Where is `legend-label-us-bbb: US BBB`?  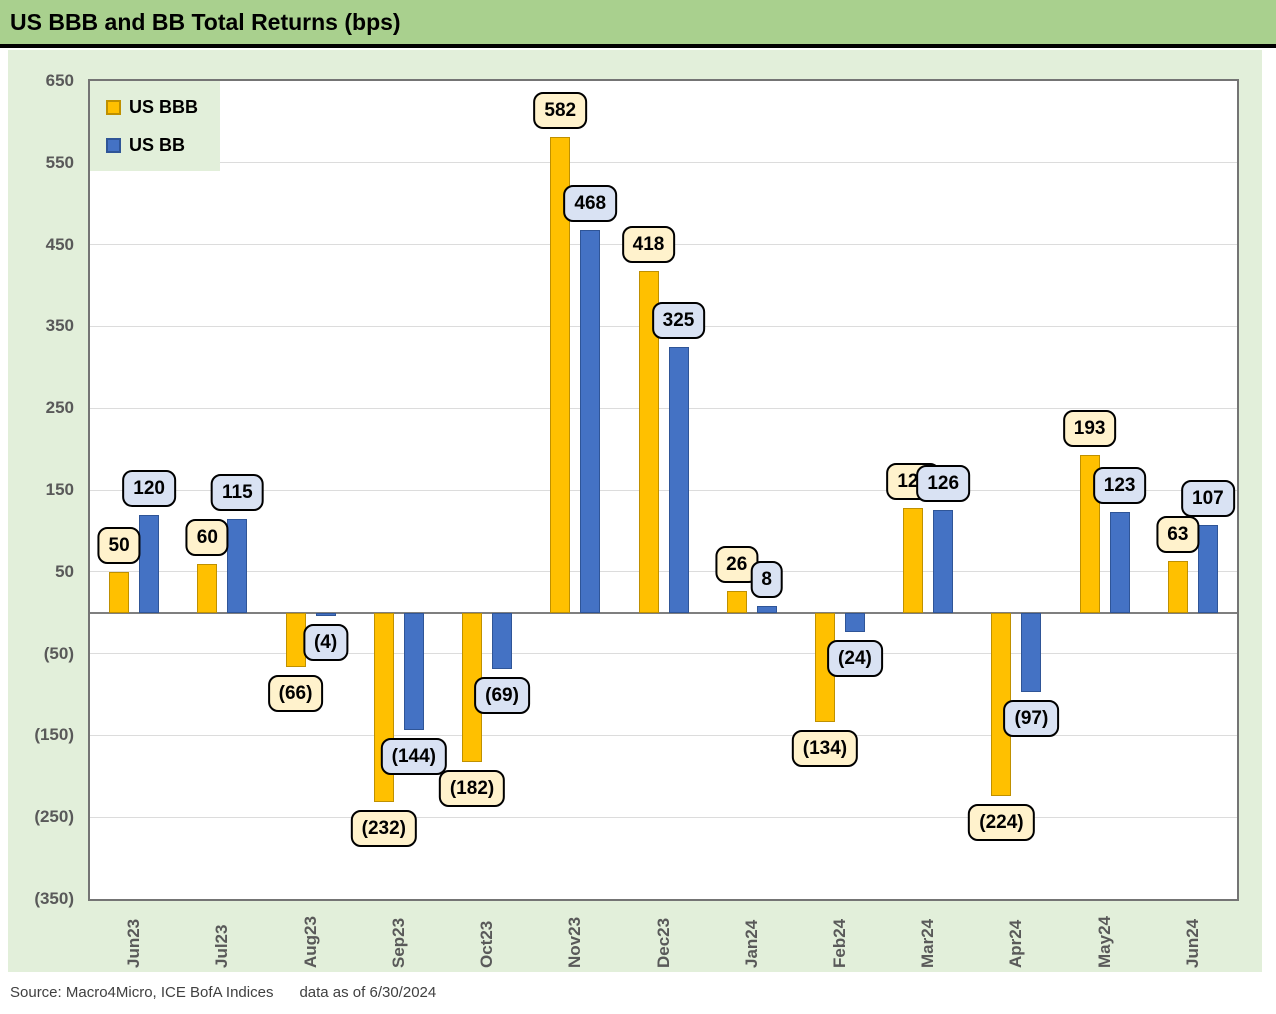
legend-label-us-bbb: US BBB is located at coordinates (164, 106).